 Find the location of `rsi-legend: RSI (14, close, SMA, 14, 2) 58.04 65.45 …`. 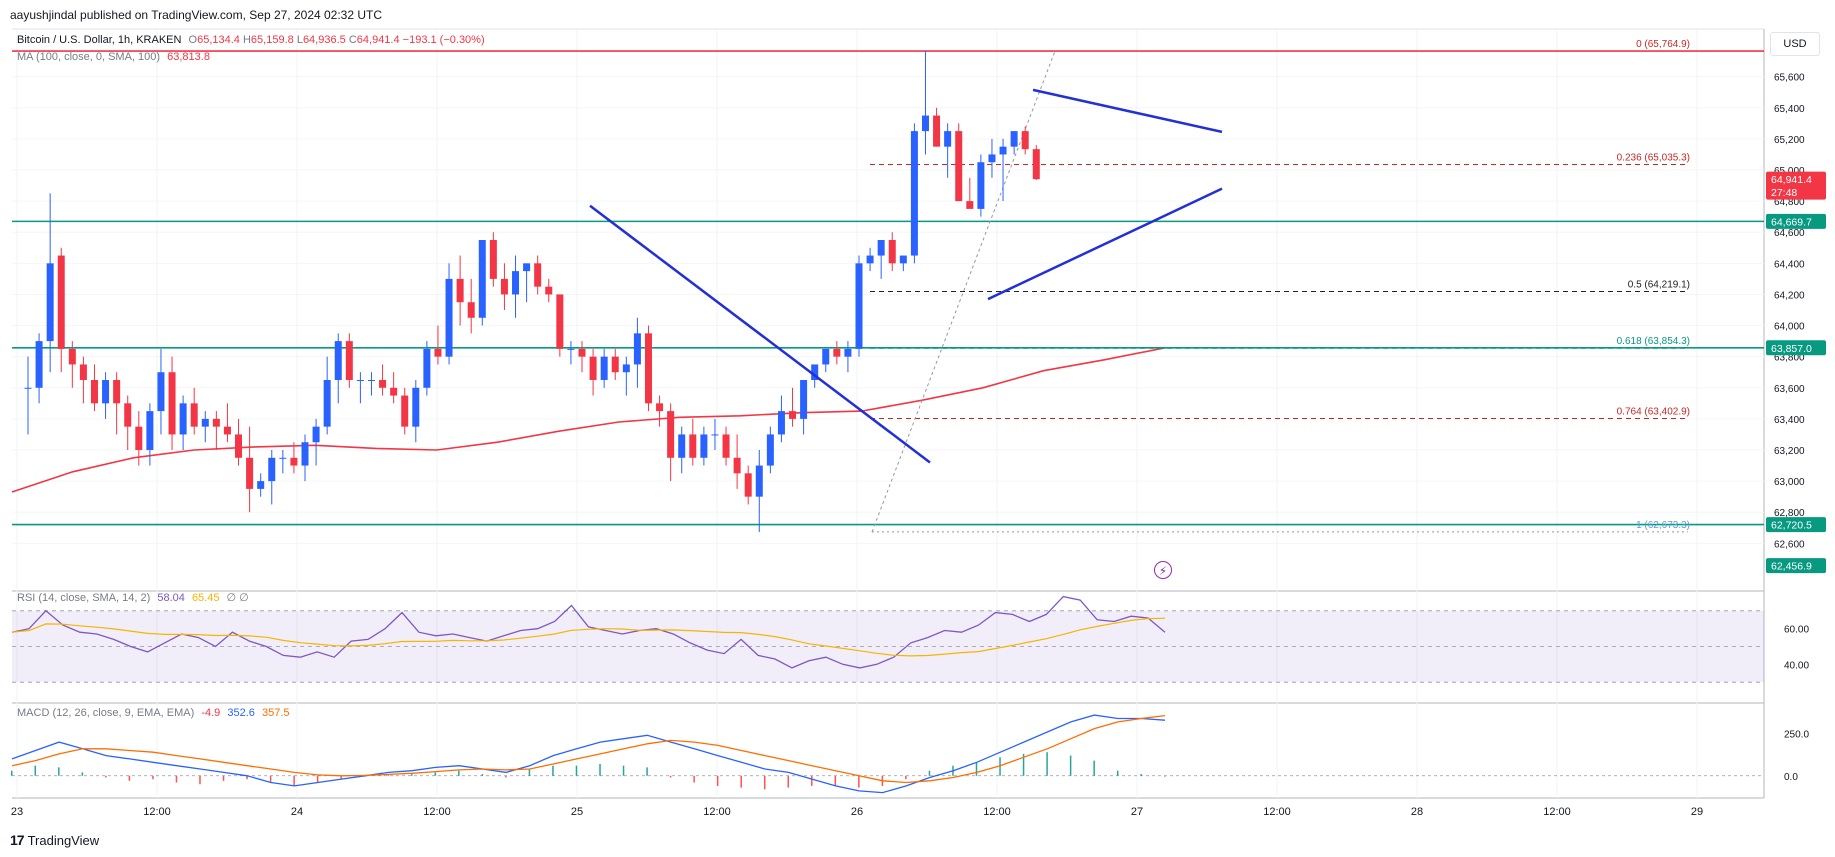

rsi-legend: RSI (14, close, SMA, 14, 2) 58.04 65.45 … is located at coordinates (133, 597).